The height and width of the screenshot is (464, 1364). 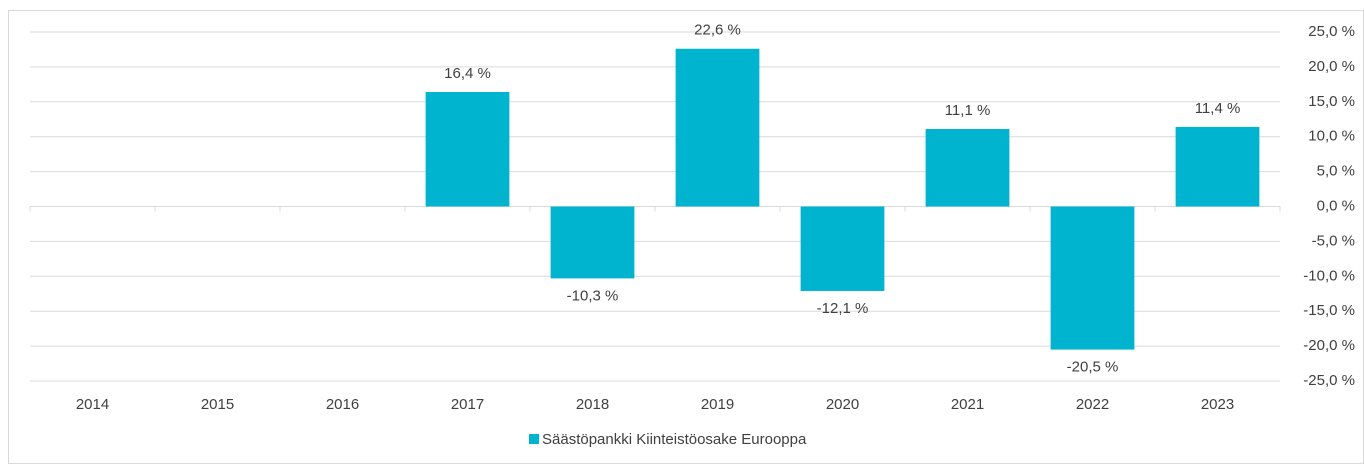 I want to click on y-tick-label: 5,0 %, so click(x=1336, y=171).